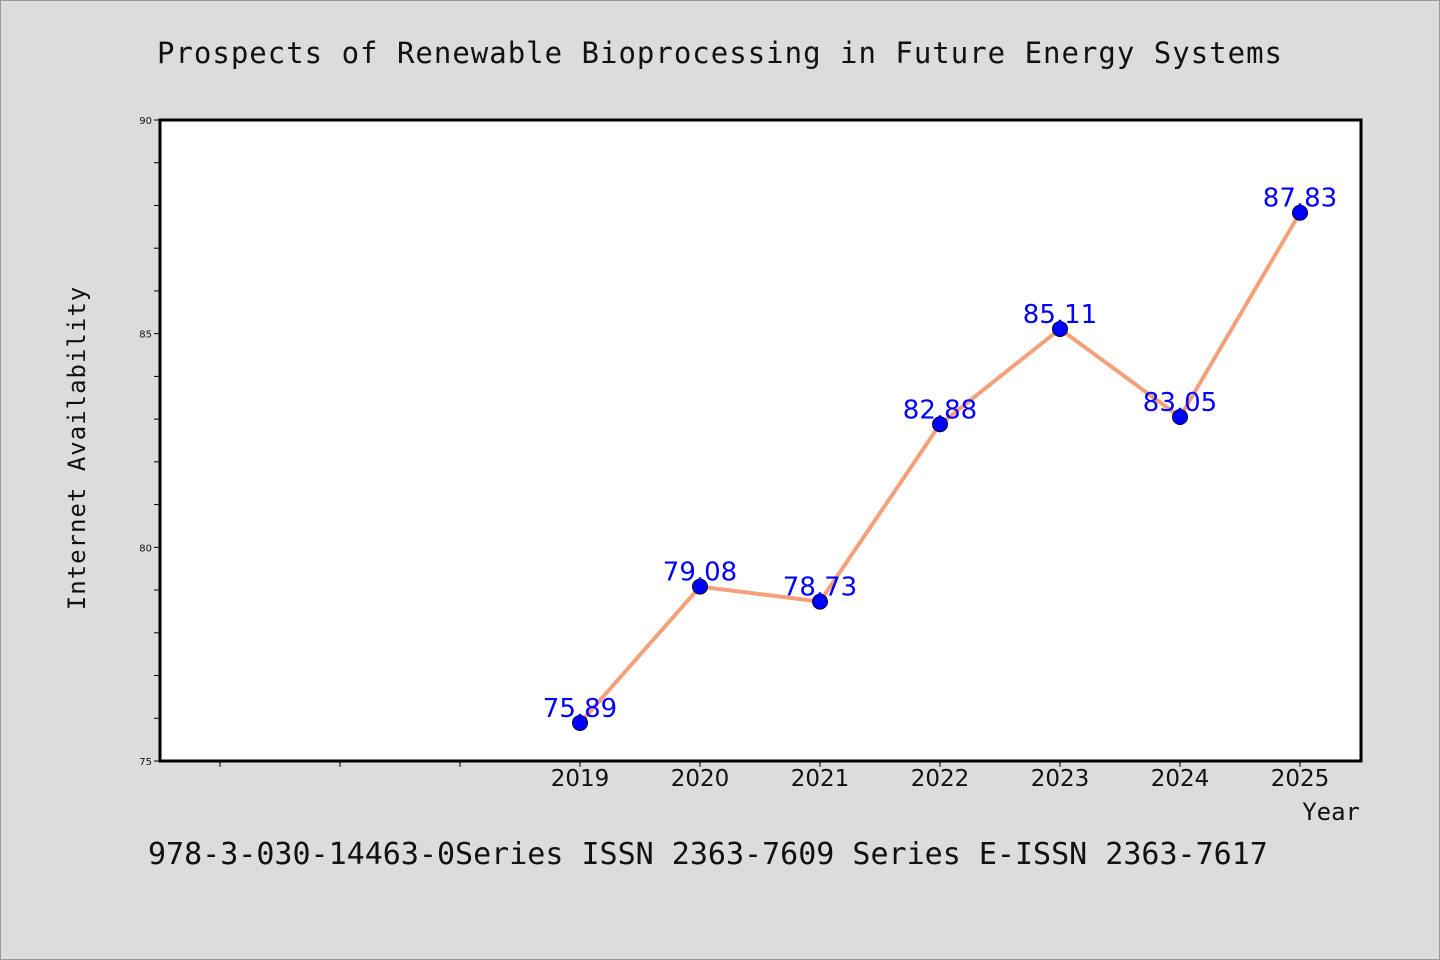 Image resolution: width=1440 pixels, height=960 pixels. What do you see at coordinates (820, 588) in the screenshot?
I see `data-label: 78.73` at bounding box center [820, 588].